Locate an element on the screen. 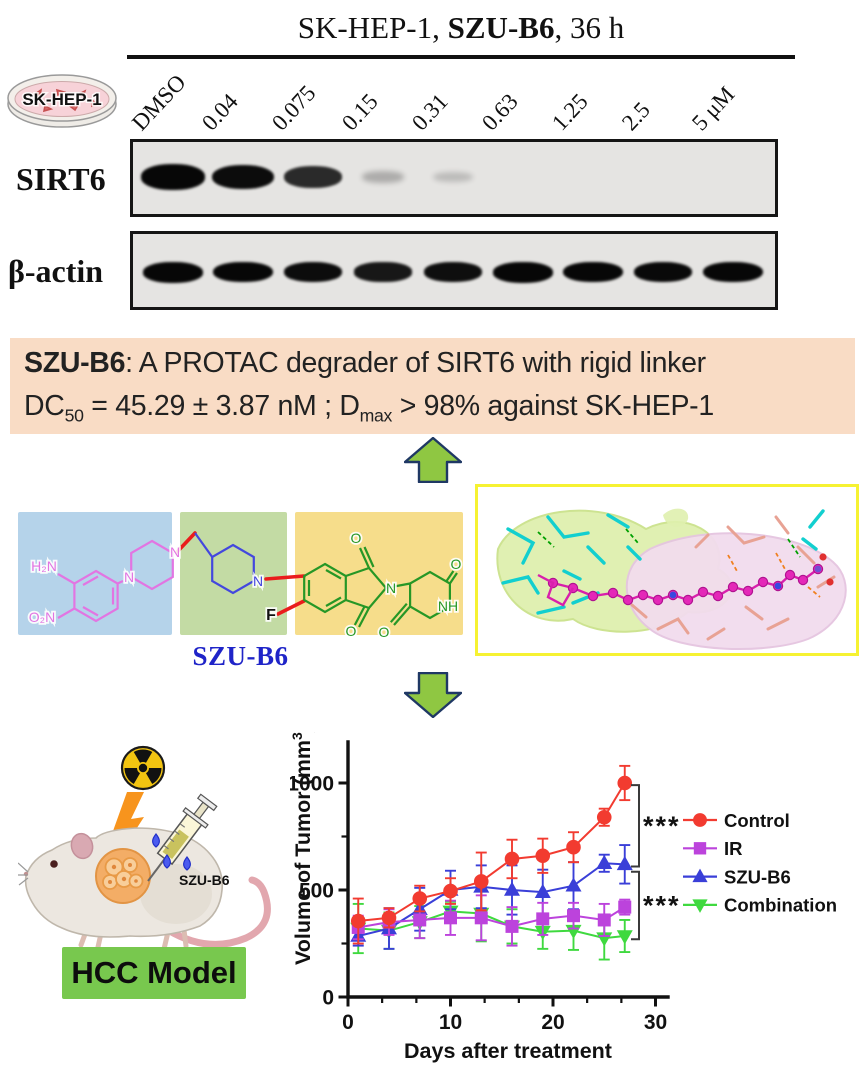 This screenshot has height=1071, width=865. e3-ligand-panel is located at coordinates (379, 573).